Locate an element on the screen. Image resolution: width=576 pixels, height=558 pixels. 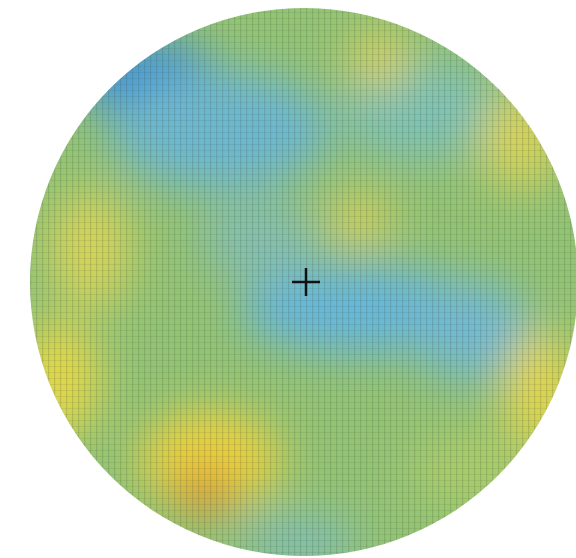
fixation-cross is located at coordinates (306, 282).